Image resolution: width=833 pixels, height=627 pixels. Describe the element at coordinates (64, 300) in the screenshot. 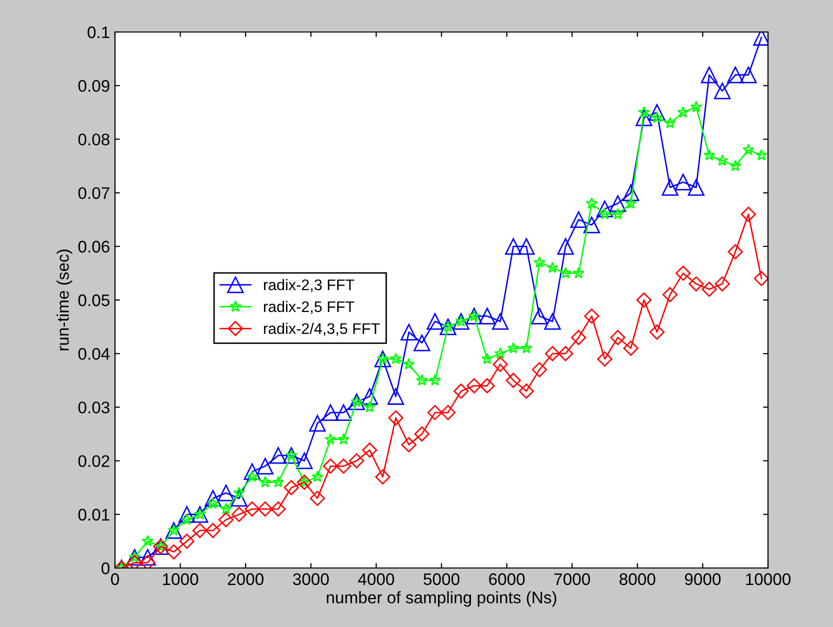

I see `y-axis-title: run-time (sec)` at that location.